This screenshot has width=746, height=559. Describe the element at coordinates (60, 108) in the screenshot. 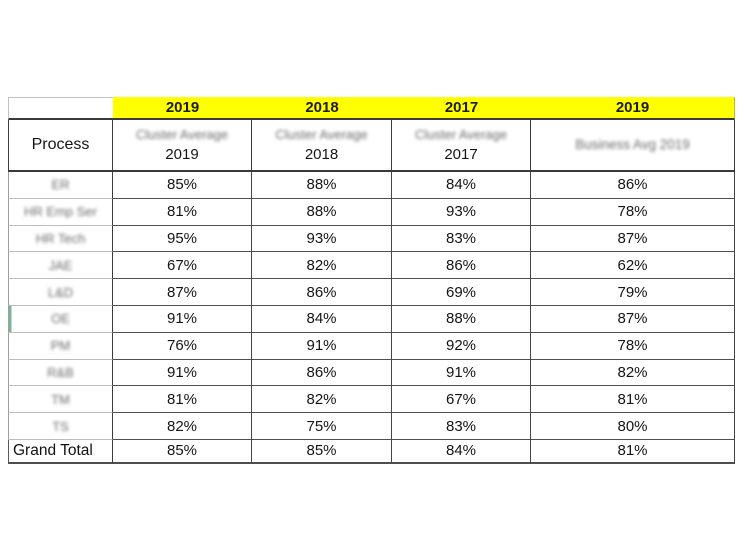

I see `corner-cell` at that location.